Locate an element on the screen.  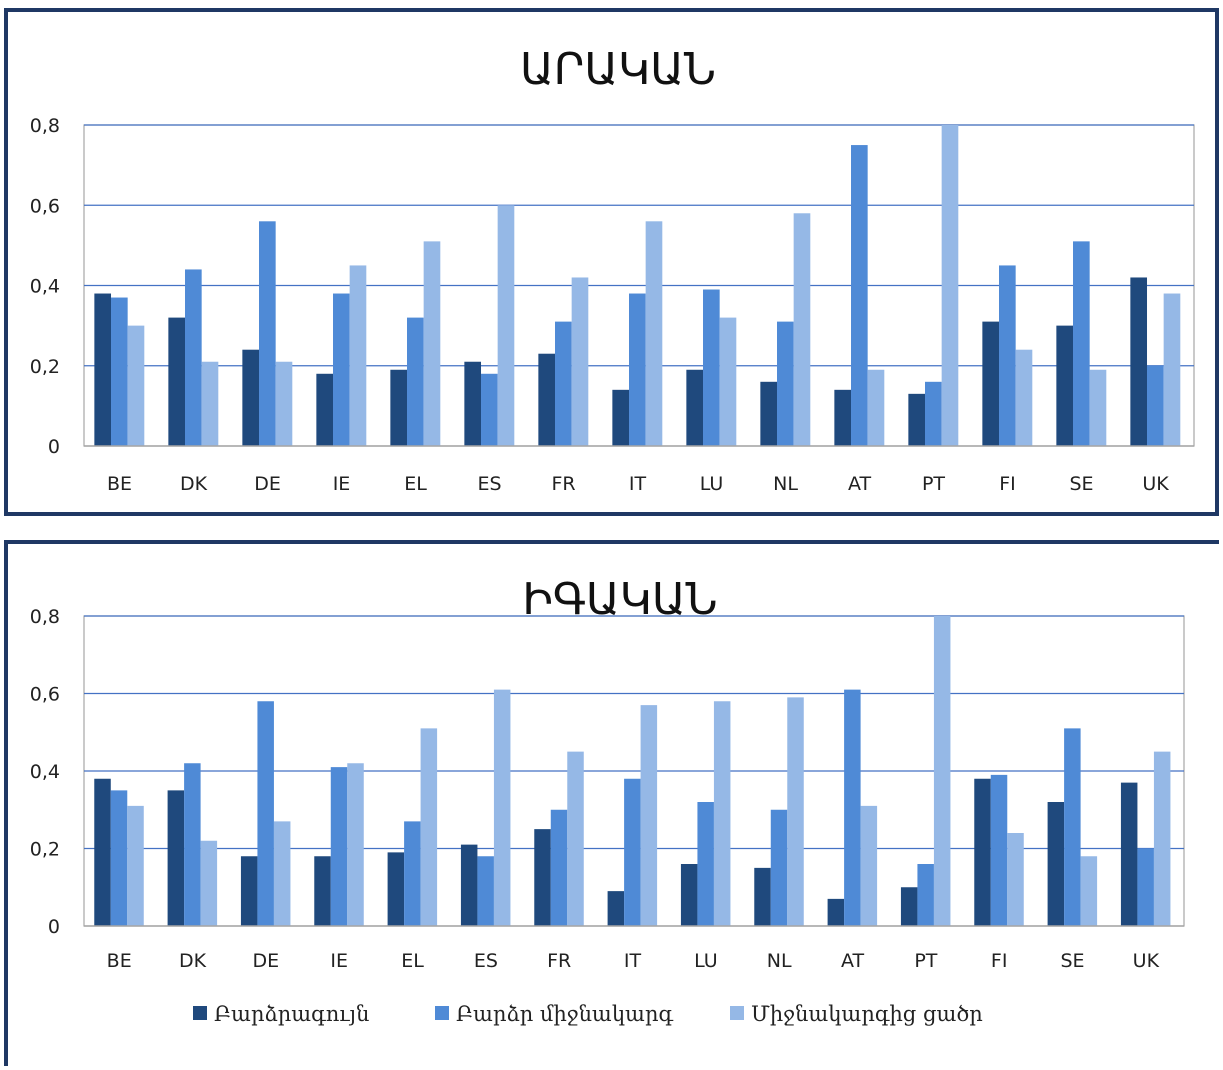
x-tick-label: NL is located at coordinates (785, 484).